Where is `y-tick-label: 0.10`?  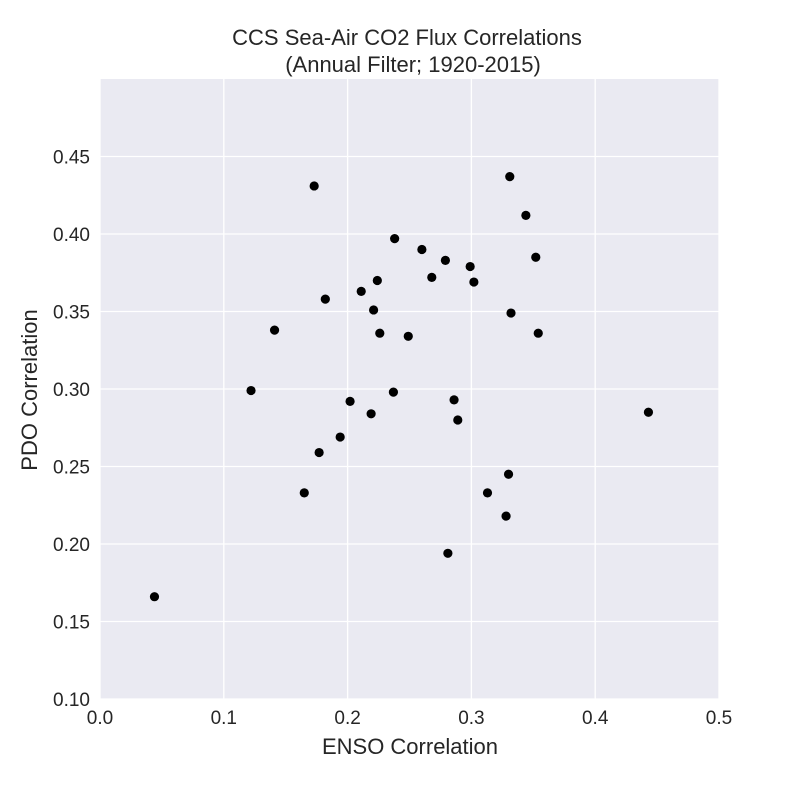
y-tick-label: 0.10 is located at coordinates (71, 700).